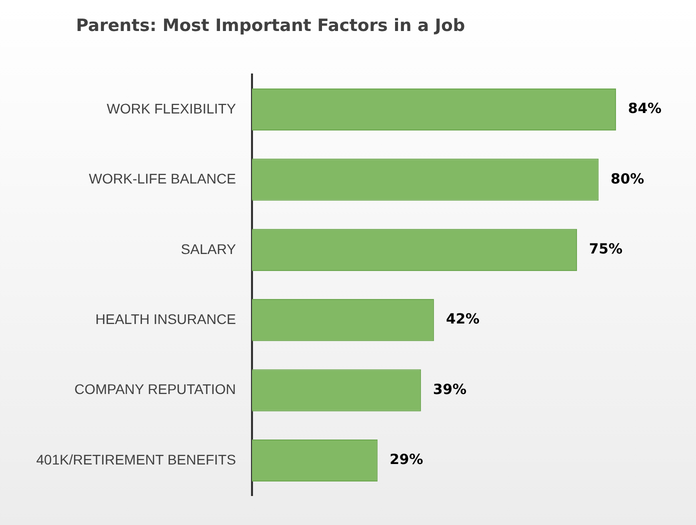 This screenshot has height=525, width=696. Describe the element at coordinates (605, 250) in the screenshot. I see `data-label: 75%` at that location.